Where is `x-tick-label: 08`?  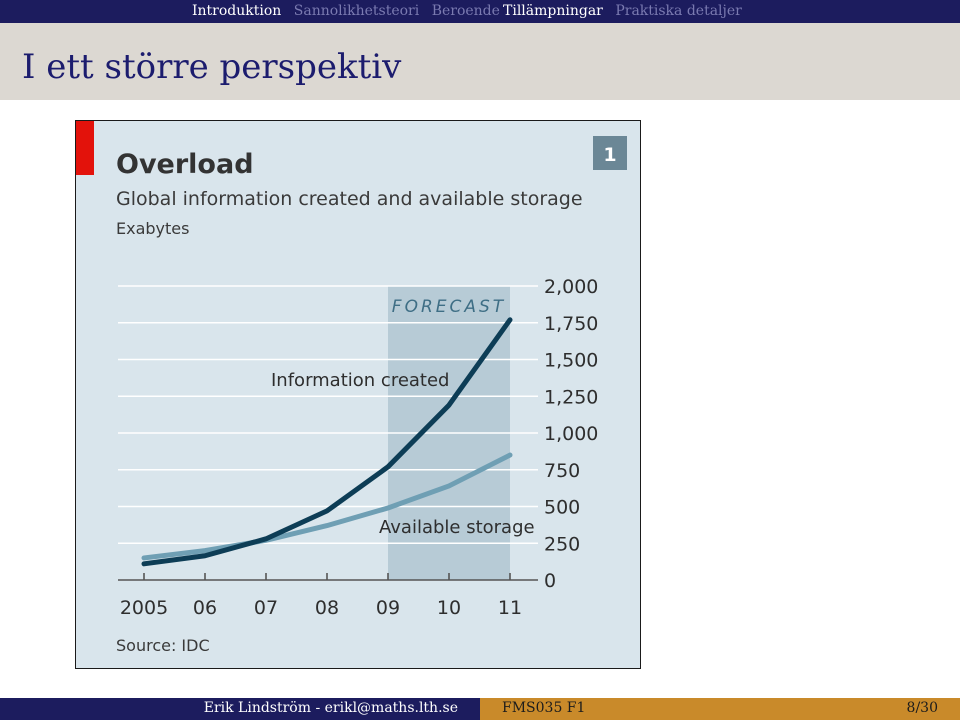
x-tick-label: 08 is located at coordinates (327, 608).